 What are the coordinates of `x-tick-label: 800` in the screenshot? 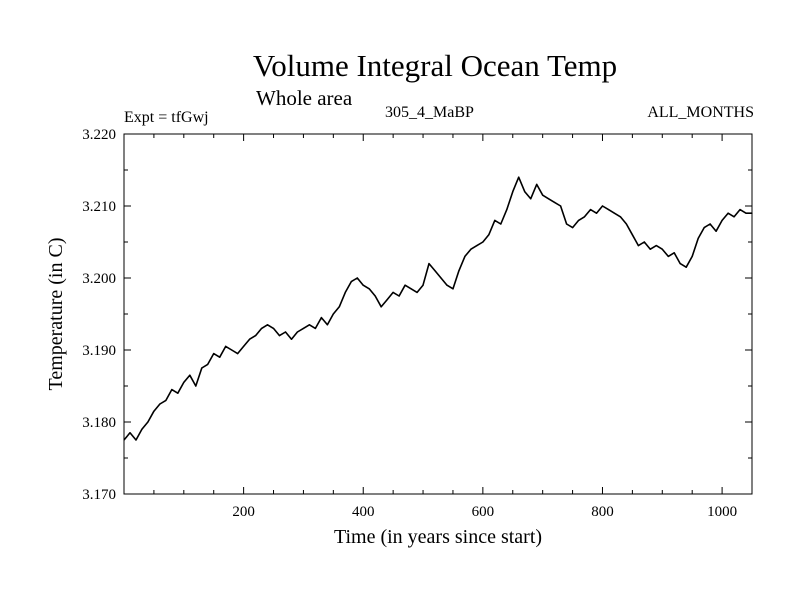 It's located at (602, 512).